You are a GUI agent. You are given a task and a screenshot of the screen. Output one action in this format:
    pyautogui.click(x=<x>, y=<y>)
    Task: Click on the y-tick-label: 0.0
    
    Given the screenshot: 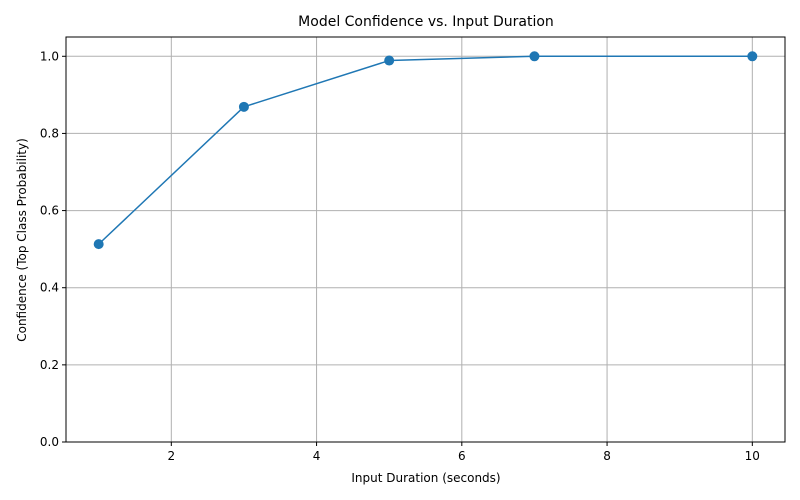 What is the action you would take?
    pyautogui.click(x=49, y=442)
    